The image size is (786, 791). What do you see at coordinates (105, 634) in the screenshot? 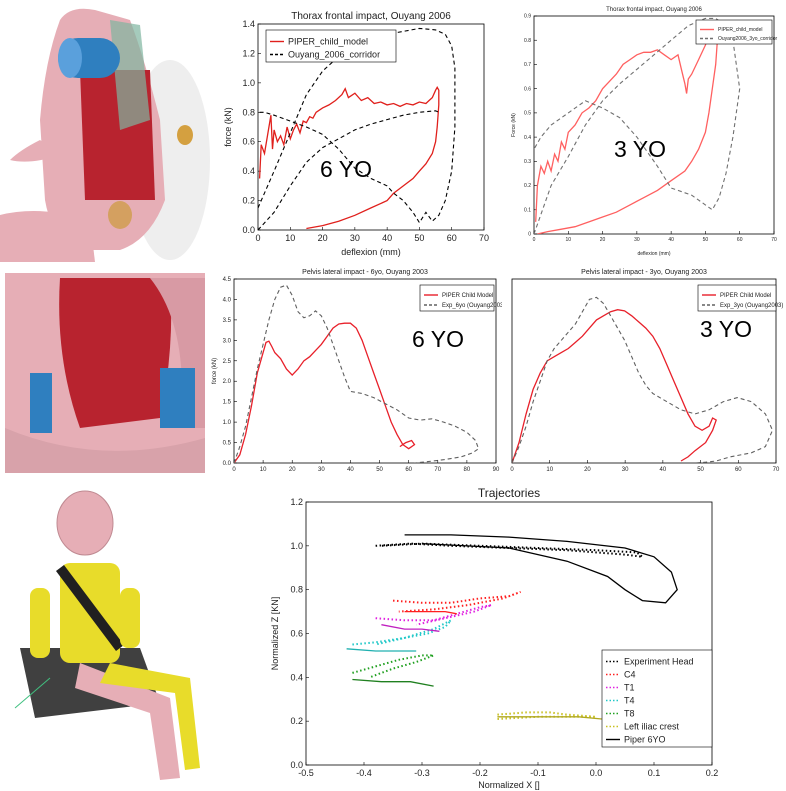
I see `seated-model-image` at bounding box center [105, 634].